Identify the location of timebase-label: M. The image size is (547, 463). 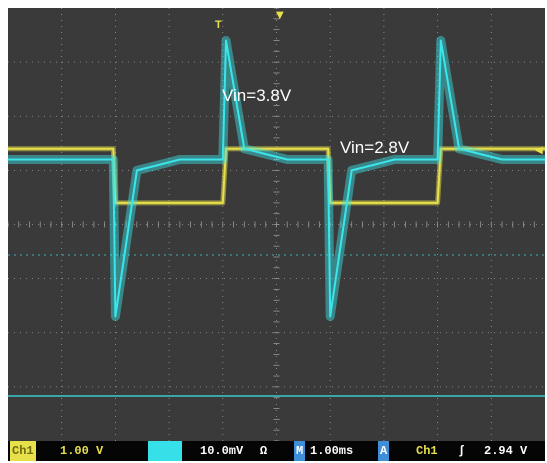
(300, 451).